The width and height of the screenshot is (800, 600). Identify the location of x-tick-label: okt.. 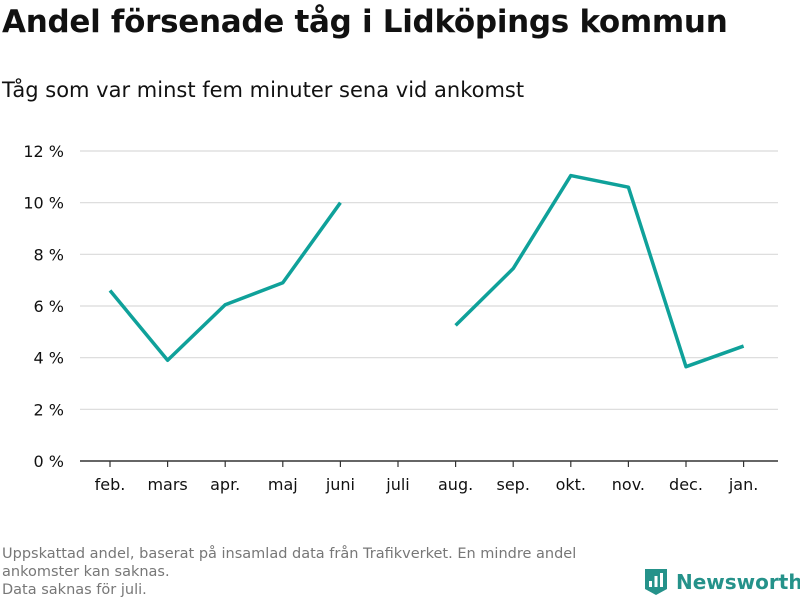
(571, 484).